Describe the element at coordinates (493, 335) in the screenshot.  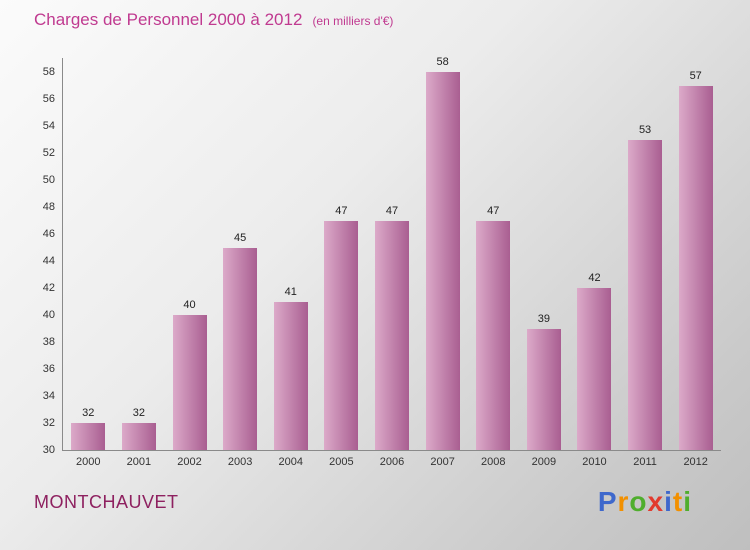
I see `bar-2008` at that location.